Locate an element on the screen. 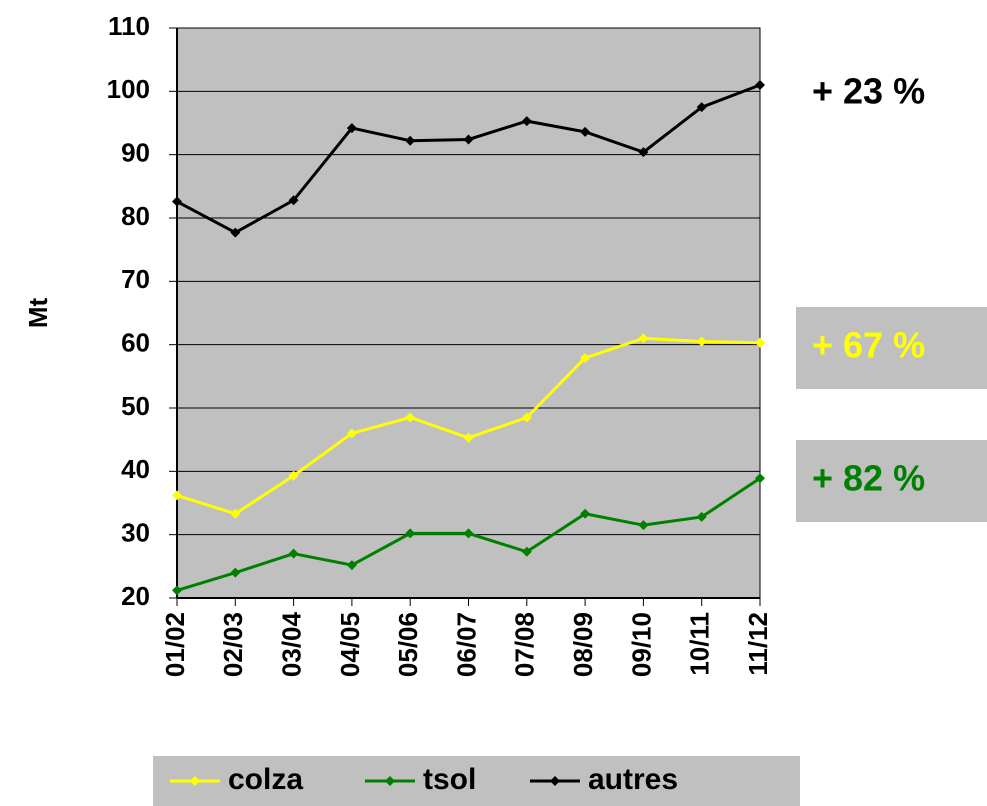 The width and height of the screenshot is (987, 806). x-tick-label: 04/05 is located at coordinates (350, 644).